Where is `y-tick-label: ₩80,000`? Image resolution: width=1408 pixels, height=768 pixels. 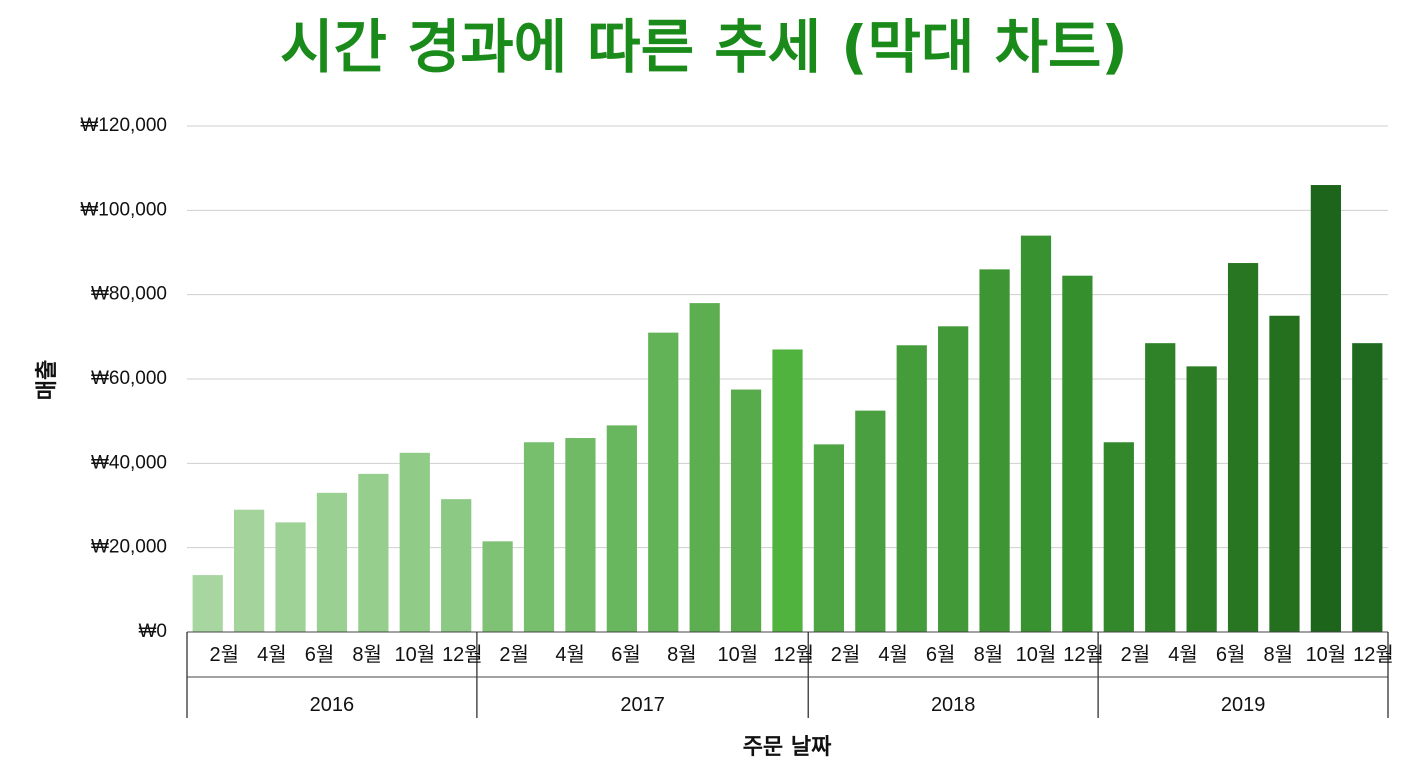 y-tick-label: ₩80,000 is located at coordinates (129, 294).